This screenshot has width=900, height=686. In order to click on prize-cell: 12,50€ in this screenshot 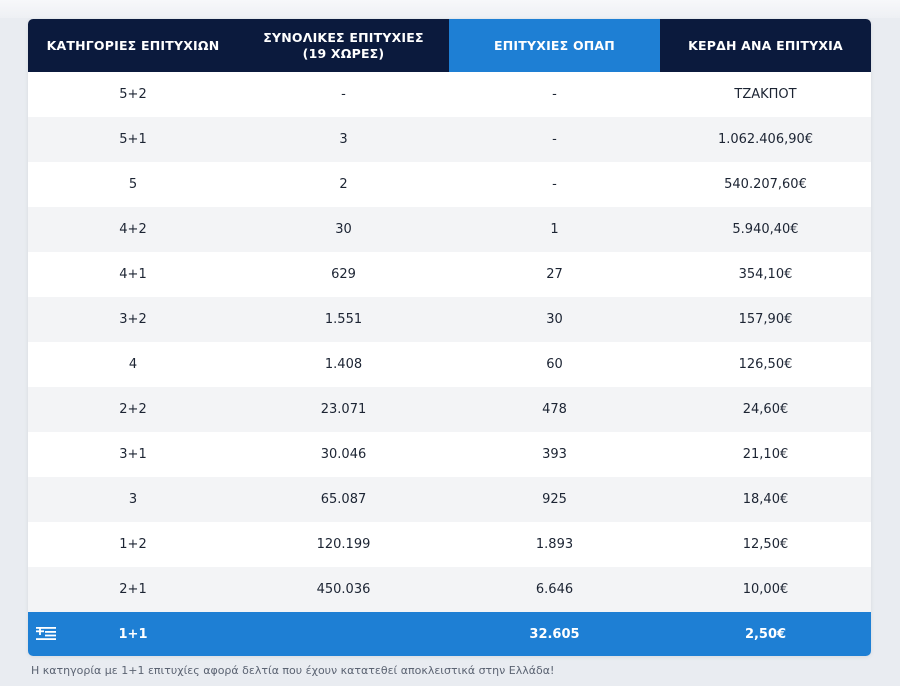, I will do `click(765, 544)`.